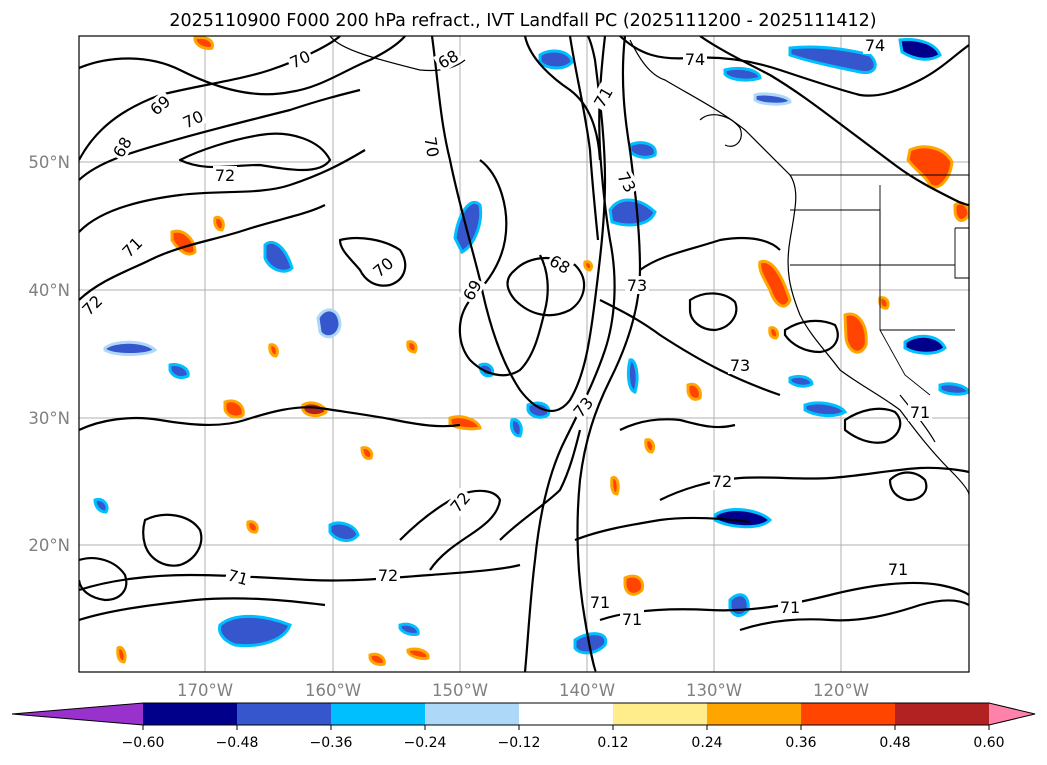 This screenshot has width=1047, height=765. I want to click on contour-label-69-nw-bg, so click(160, 105).